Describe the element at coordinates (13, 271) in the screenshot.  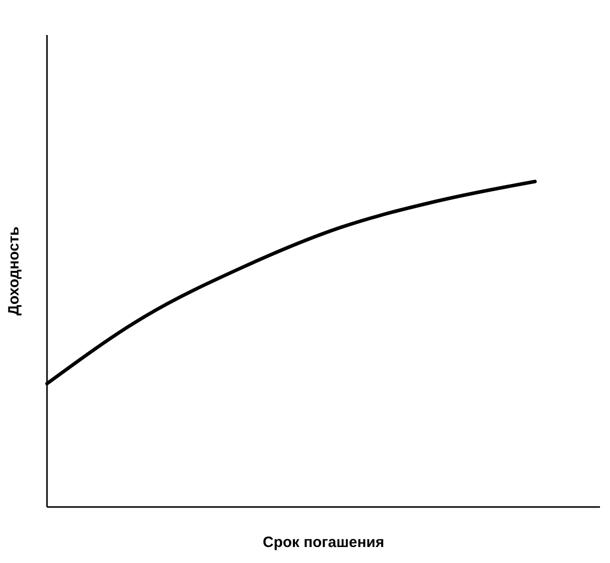
I see `y-axis-title: Доходность` at that location.